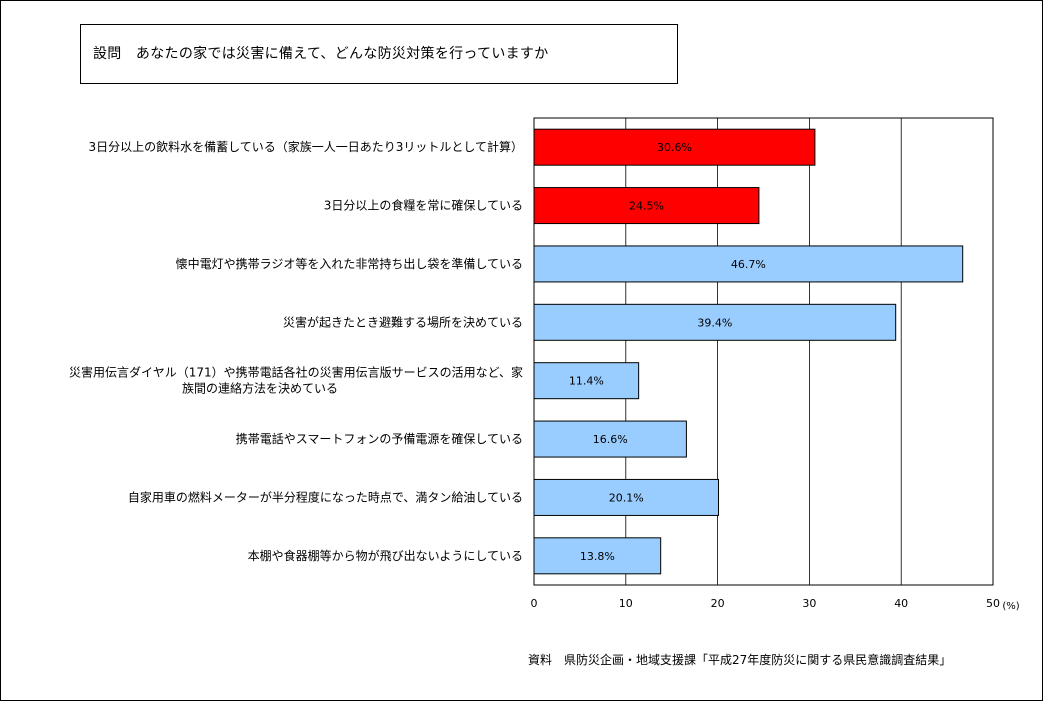  I want to click on category-label: 災害用伝言ダイヤル（171）や携帯電話各社の災害用伝言版サービスの活用など、家, so click(296, 372).